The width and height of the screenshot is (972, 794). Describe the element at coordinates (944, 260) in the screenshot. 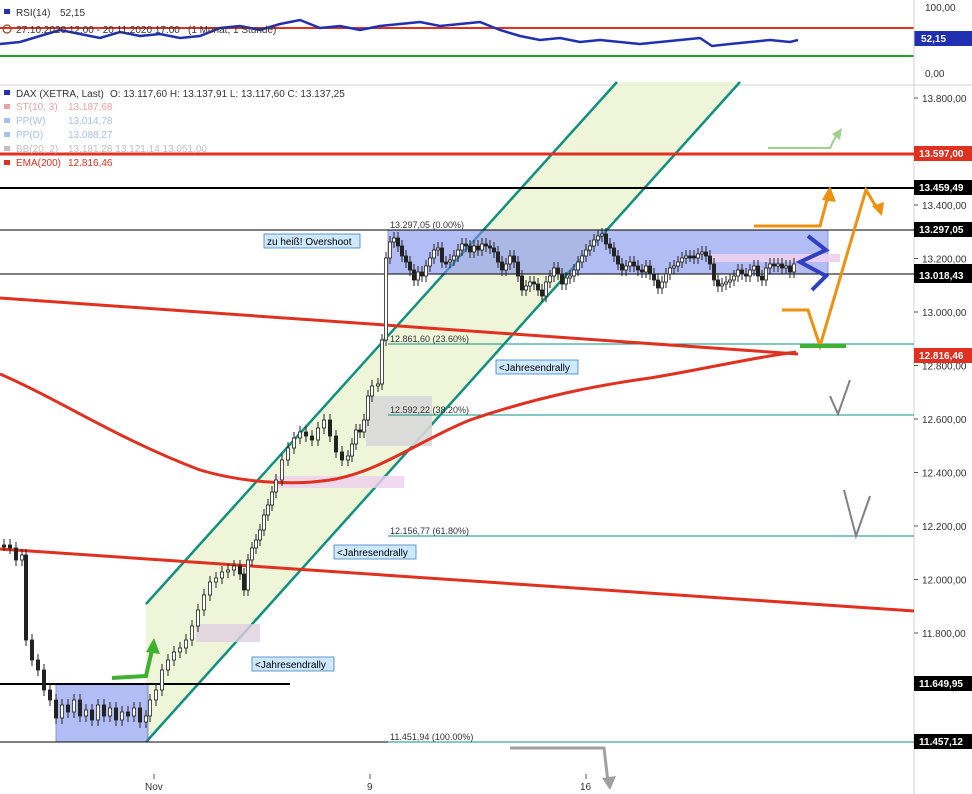

I see `y-tick-3: 13.200,00` at that location.